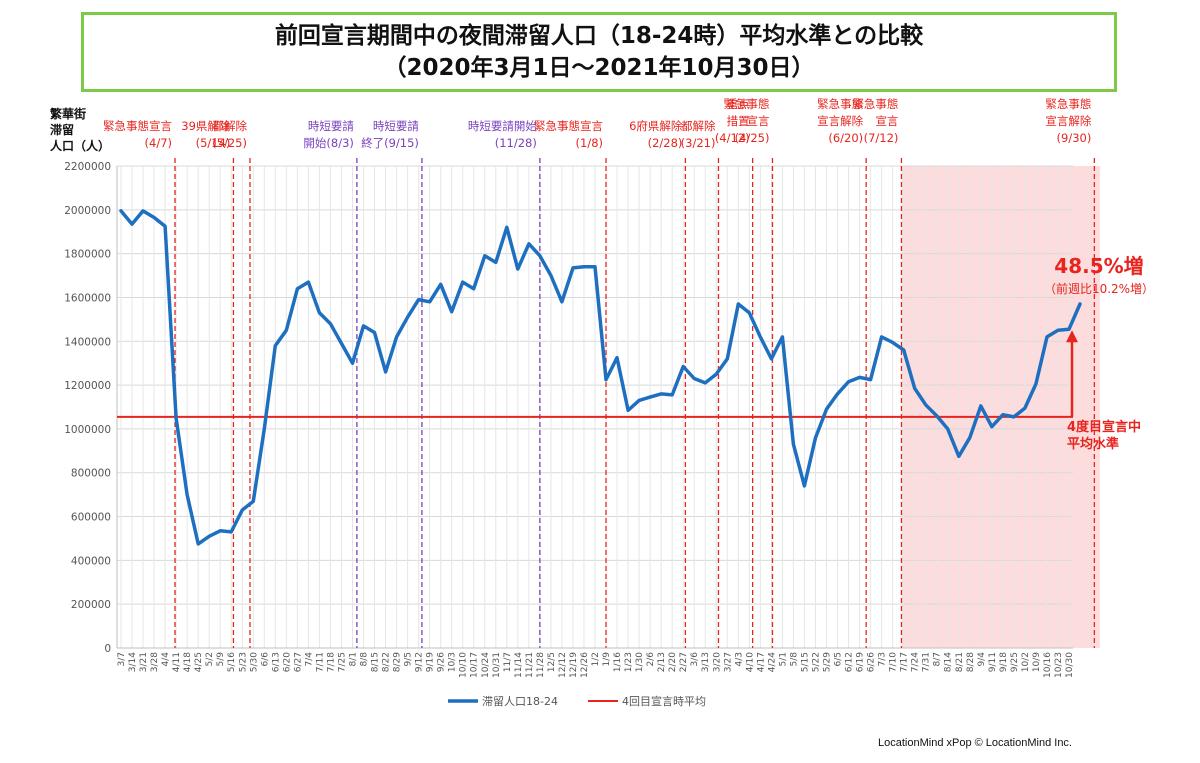 Image resolution: width=1200 pixels, height=763 pixels. What do you see at coordinates (331, 662) in the screenshot?
I see `x-tick-label: 7/18` at bounding box center [331, 662].